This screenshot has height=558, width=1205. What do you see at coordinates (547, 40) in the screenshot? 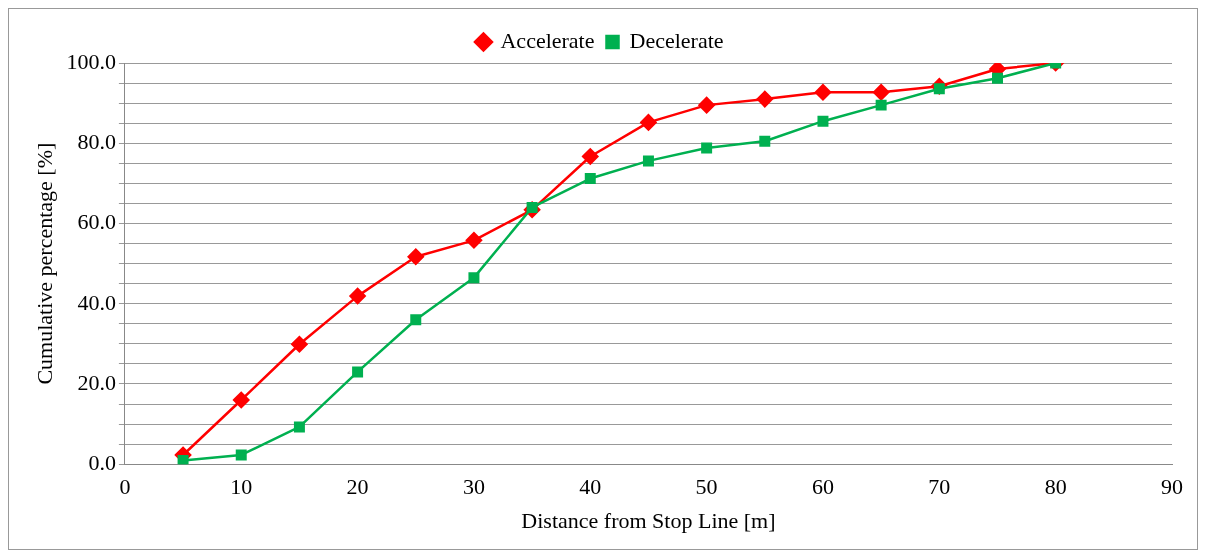
I see `legend-label: Accelerate` at bounding box center [547, 40].